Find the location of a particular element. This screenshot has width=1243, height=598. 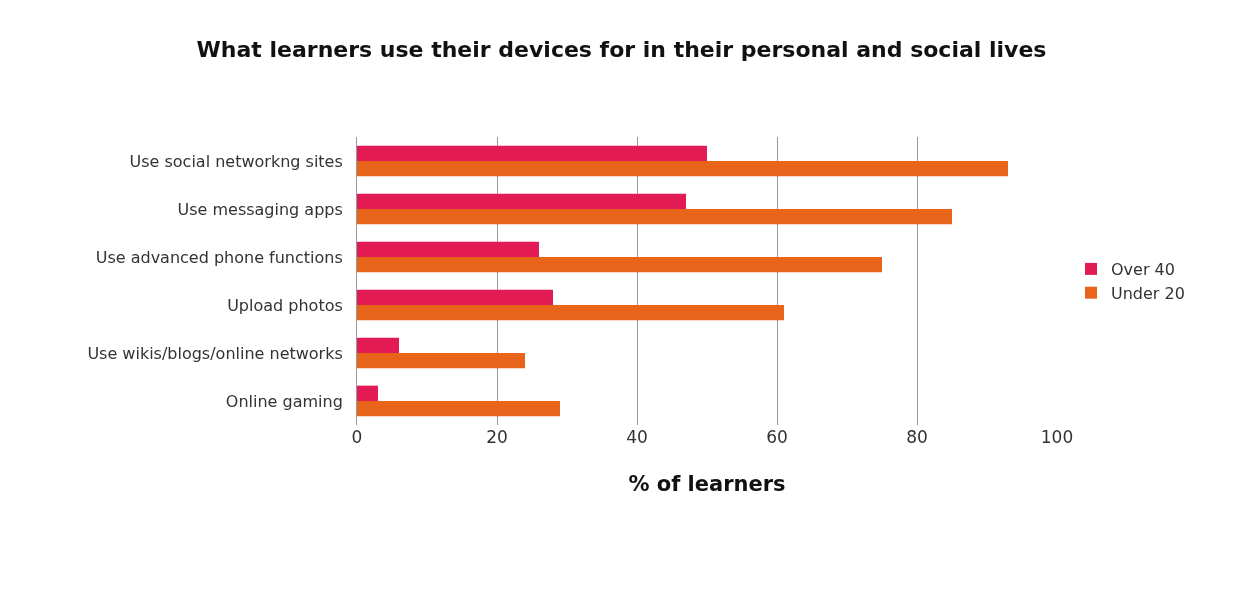

y-tick-label: Upload photos is located at coordinates (285, 305).